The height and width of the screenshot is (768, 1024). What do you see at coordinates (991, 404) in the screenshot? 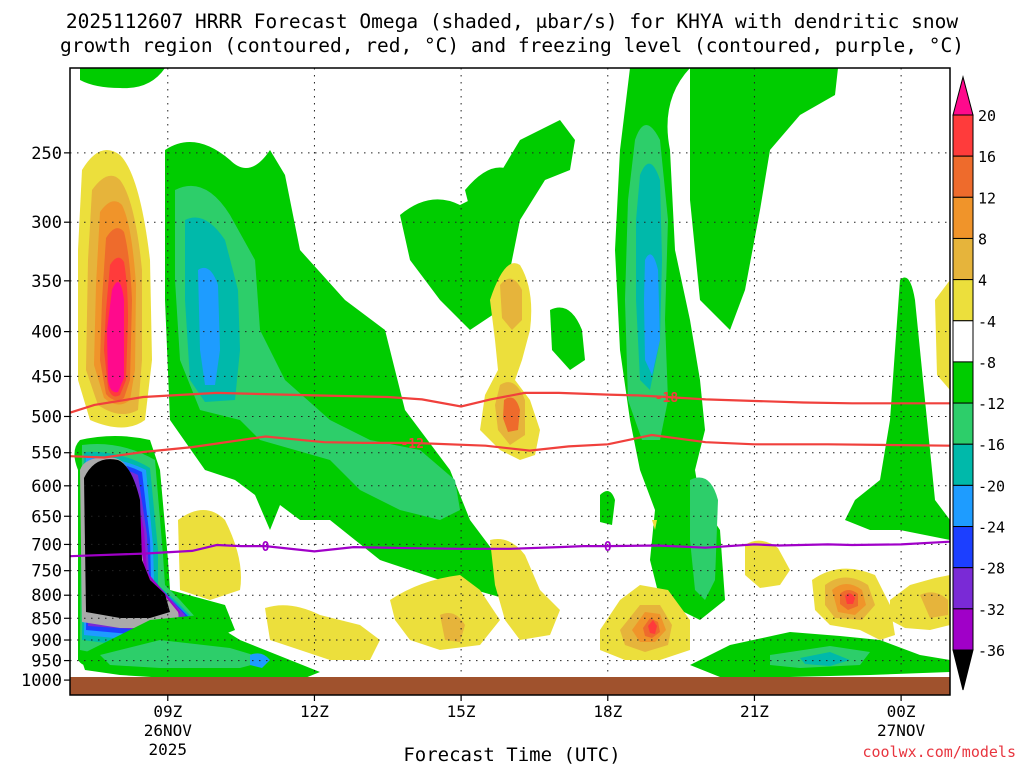
I see `colorbar-label: -12` at bounding box center [991, 404].